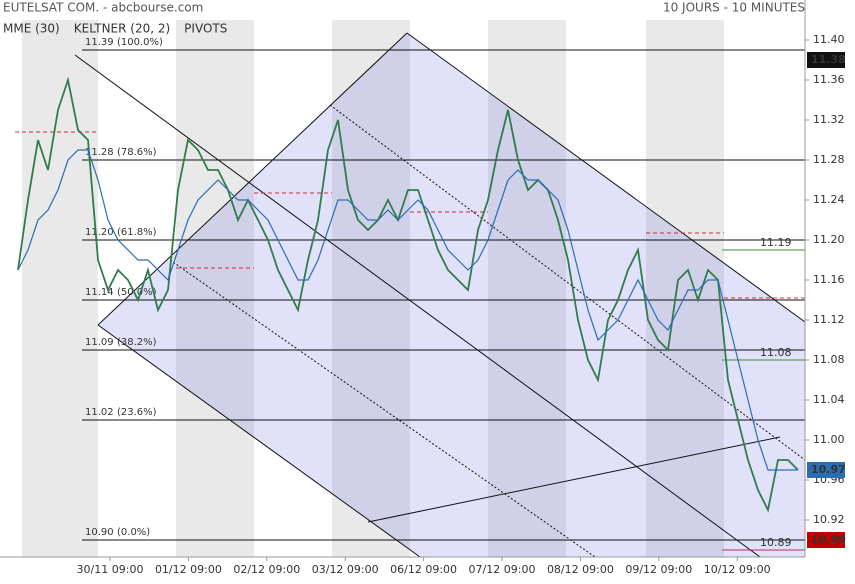 This screenshot has height=584, width=855. Describe the element at coordinates (99, 342) in the screenshot. I see `fib-price: 11.09` at that location.